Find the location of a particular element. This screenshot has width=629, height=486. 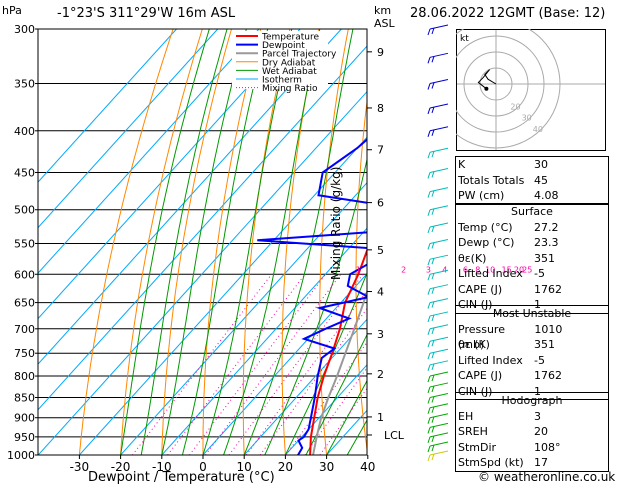

km-tick-label: 5 is located at coordinates (380, 250).